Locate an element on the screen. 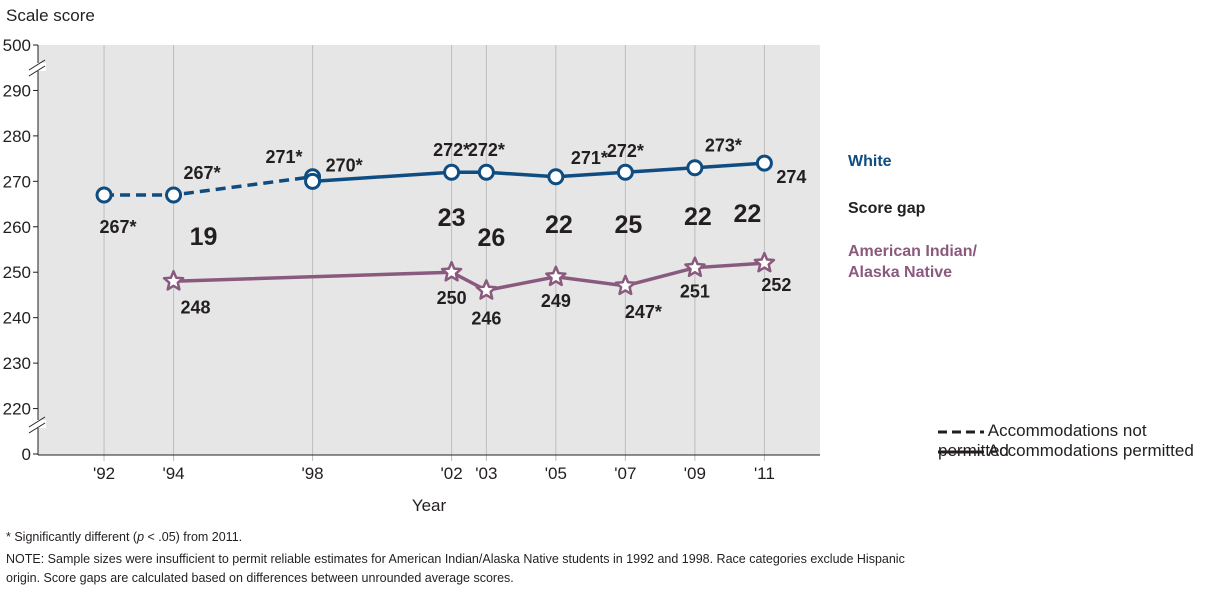 Image resolution: width=1221 pixels, height=594 pixels. white-data-label-3: 270* is located at coordinates (344, 165).